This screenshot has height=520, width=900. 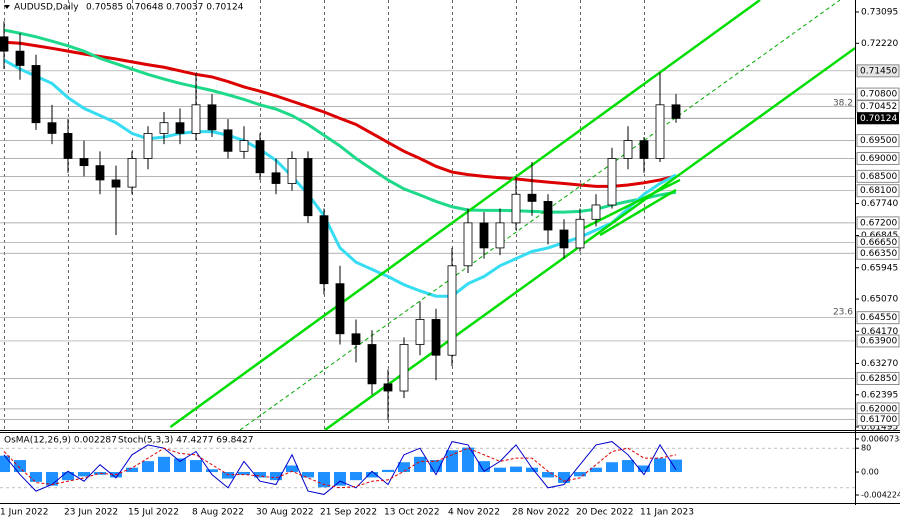 I want to click on level-label: 0.68100, so click(x=878, y=191).